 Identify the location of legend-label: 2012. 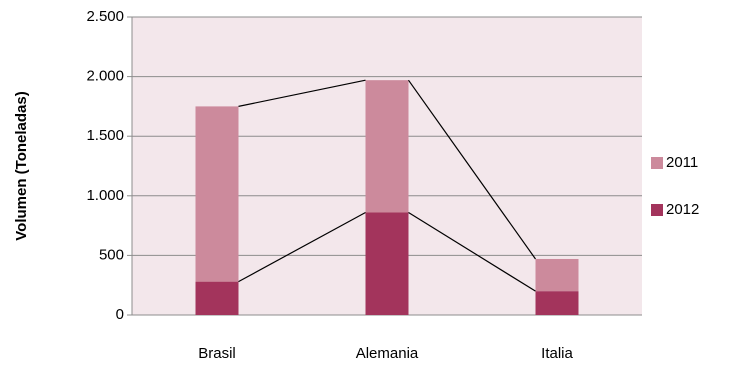
(682, 209).